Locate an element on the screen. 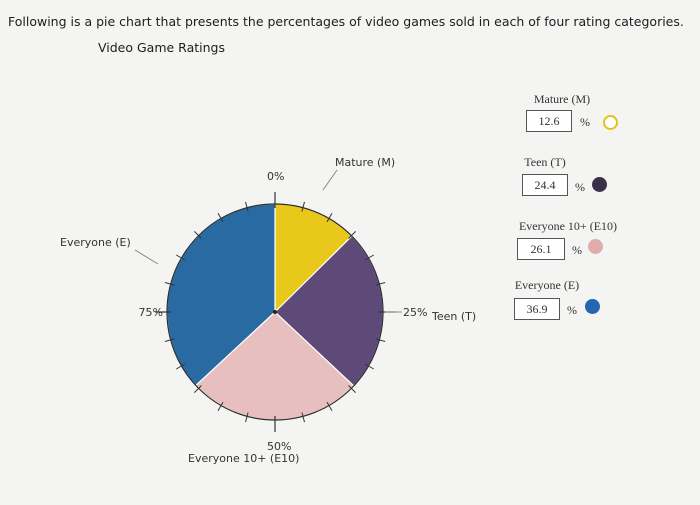 The height and width of the screenshot is (505, 700). percent-tick-label: 50% is located at coordinates (279, 446).